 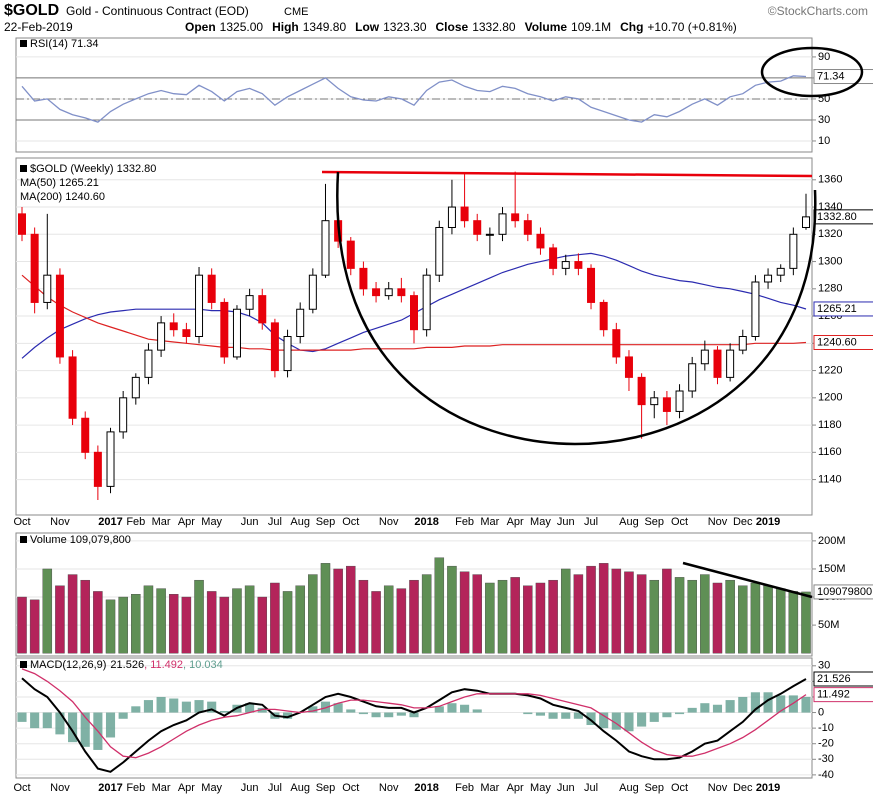 What do you see at coordinates (23, 168) in the screenshot?
I see `legend-swatch` at bounding box center [23, 168].